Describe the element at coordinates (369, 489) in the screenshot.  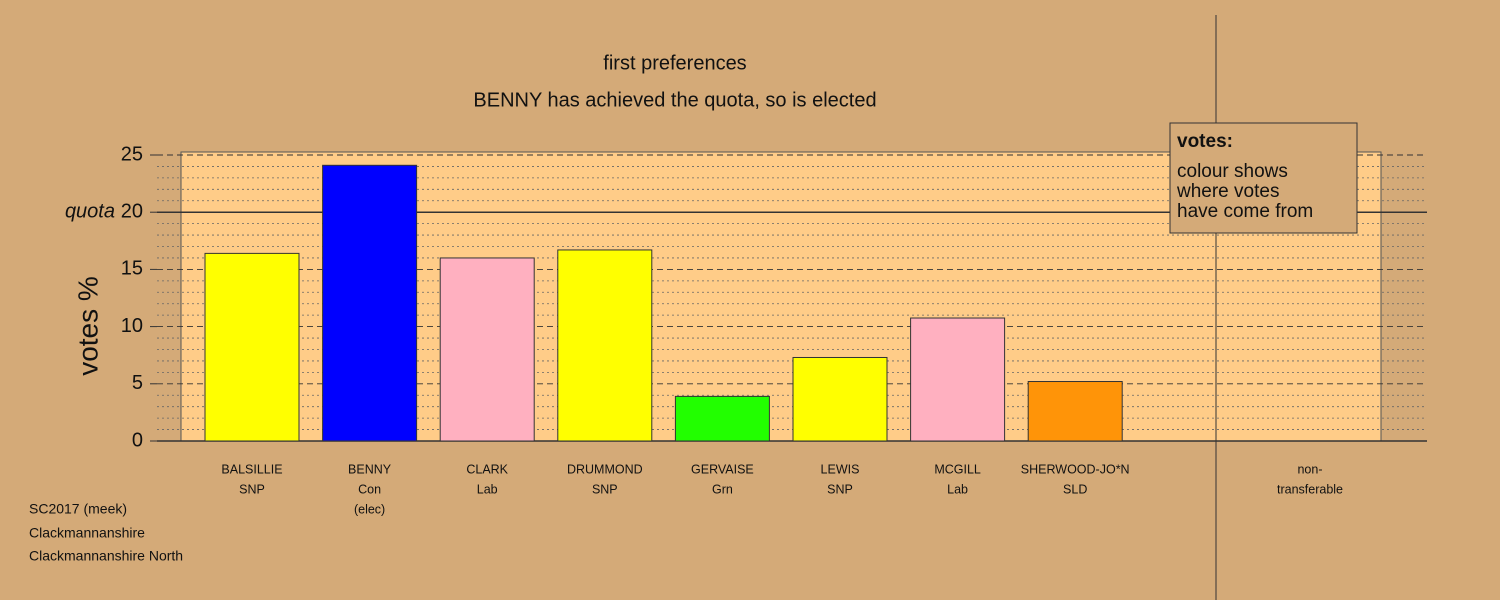
I see `x-tick-sublabel: Con` at that location.